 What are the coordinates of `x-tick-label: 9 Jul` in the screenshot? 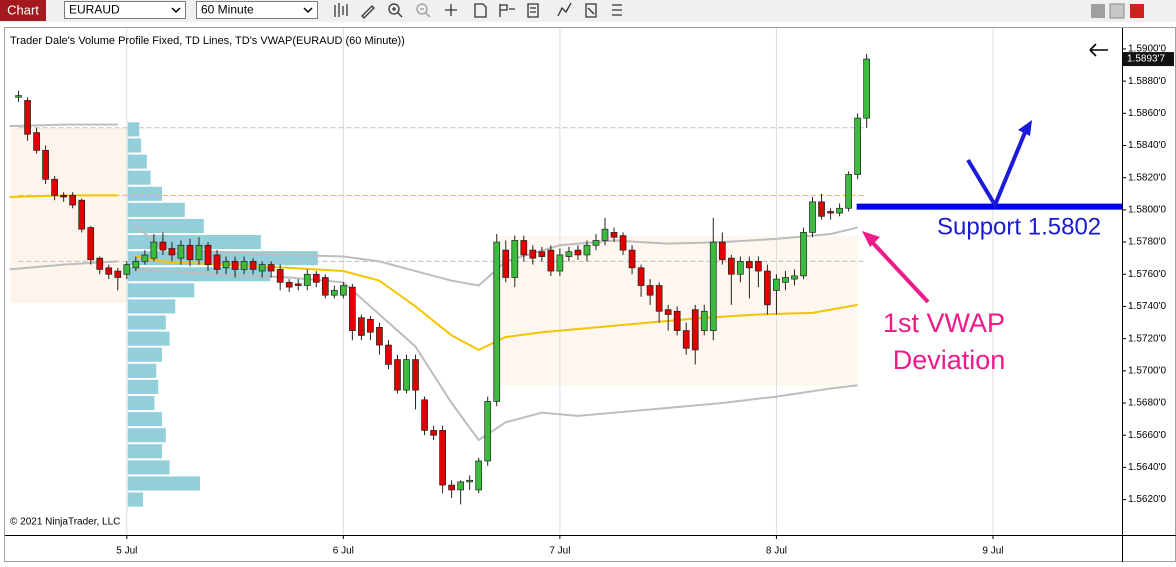 It's located at (992, 551).